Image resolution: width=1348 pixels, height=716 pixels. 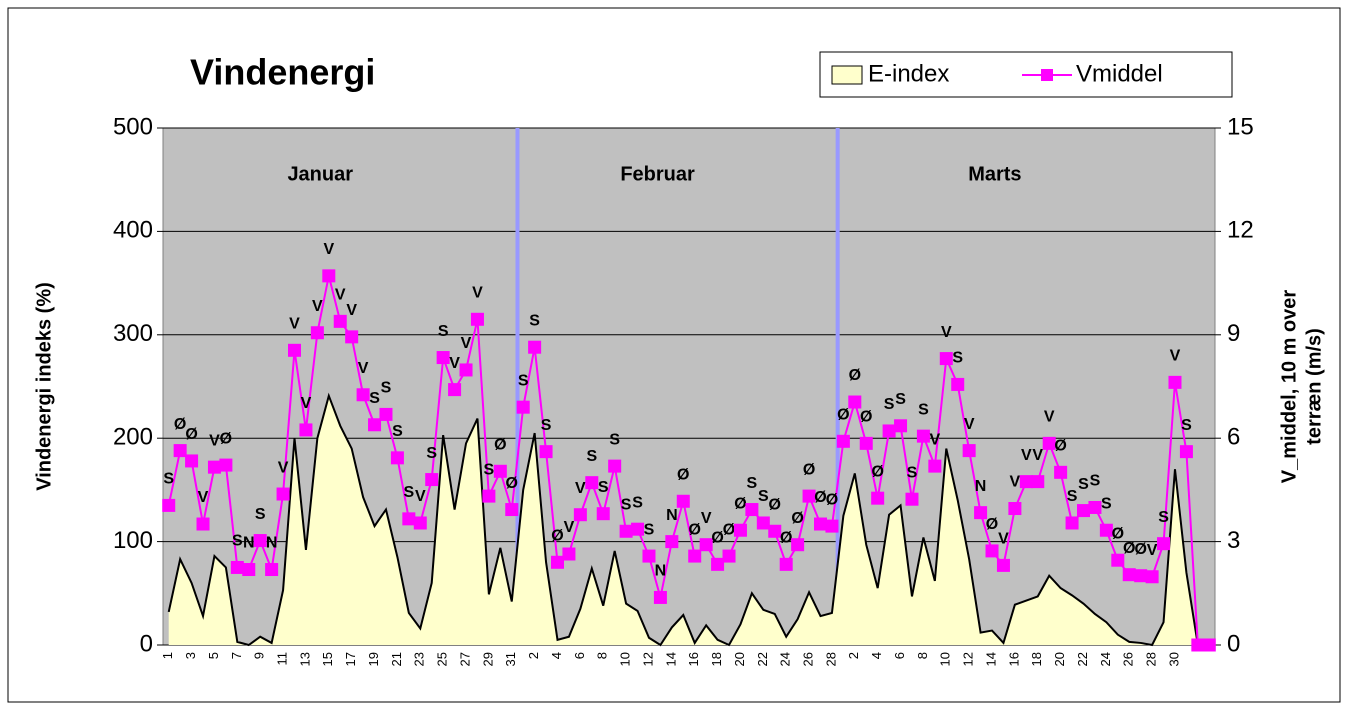 What do you see at coordinates (1240, 230) in the screenshot?
I see `y2-tick-label: 12` at bounding box center [1240, 230].